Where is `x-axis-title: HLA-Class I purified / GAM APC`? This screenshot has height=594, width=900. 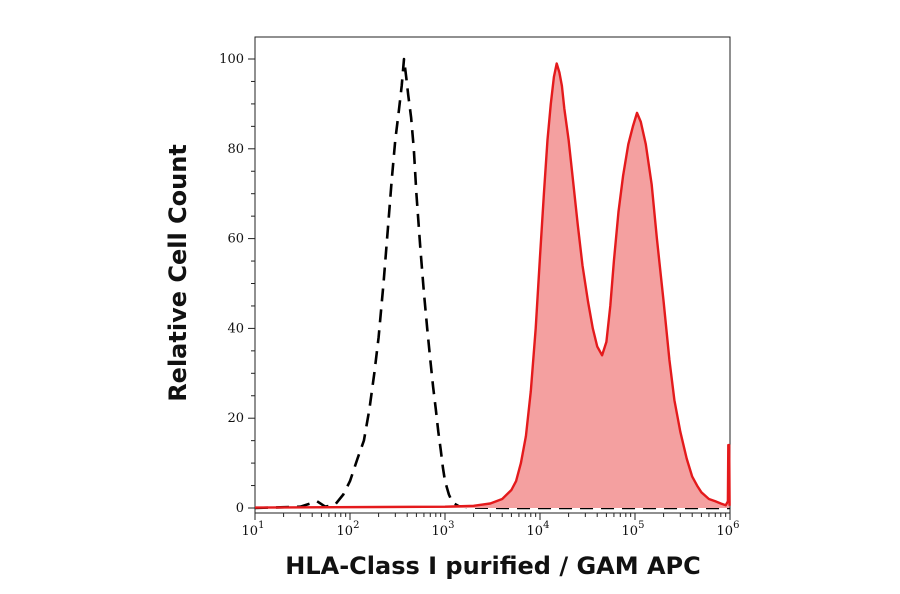
x-axis-title: HLA-Class I purified / GAM APC is located at coordinates (493, 566).